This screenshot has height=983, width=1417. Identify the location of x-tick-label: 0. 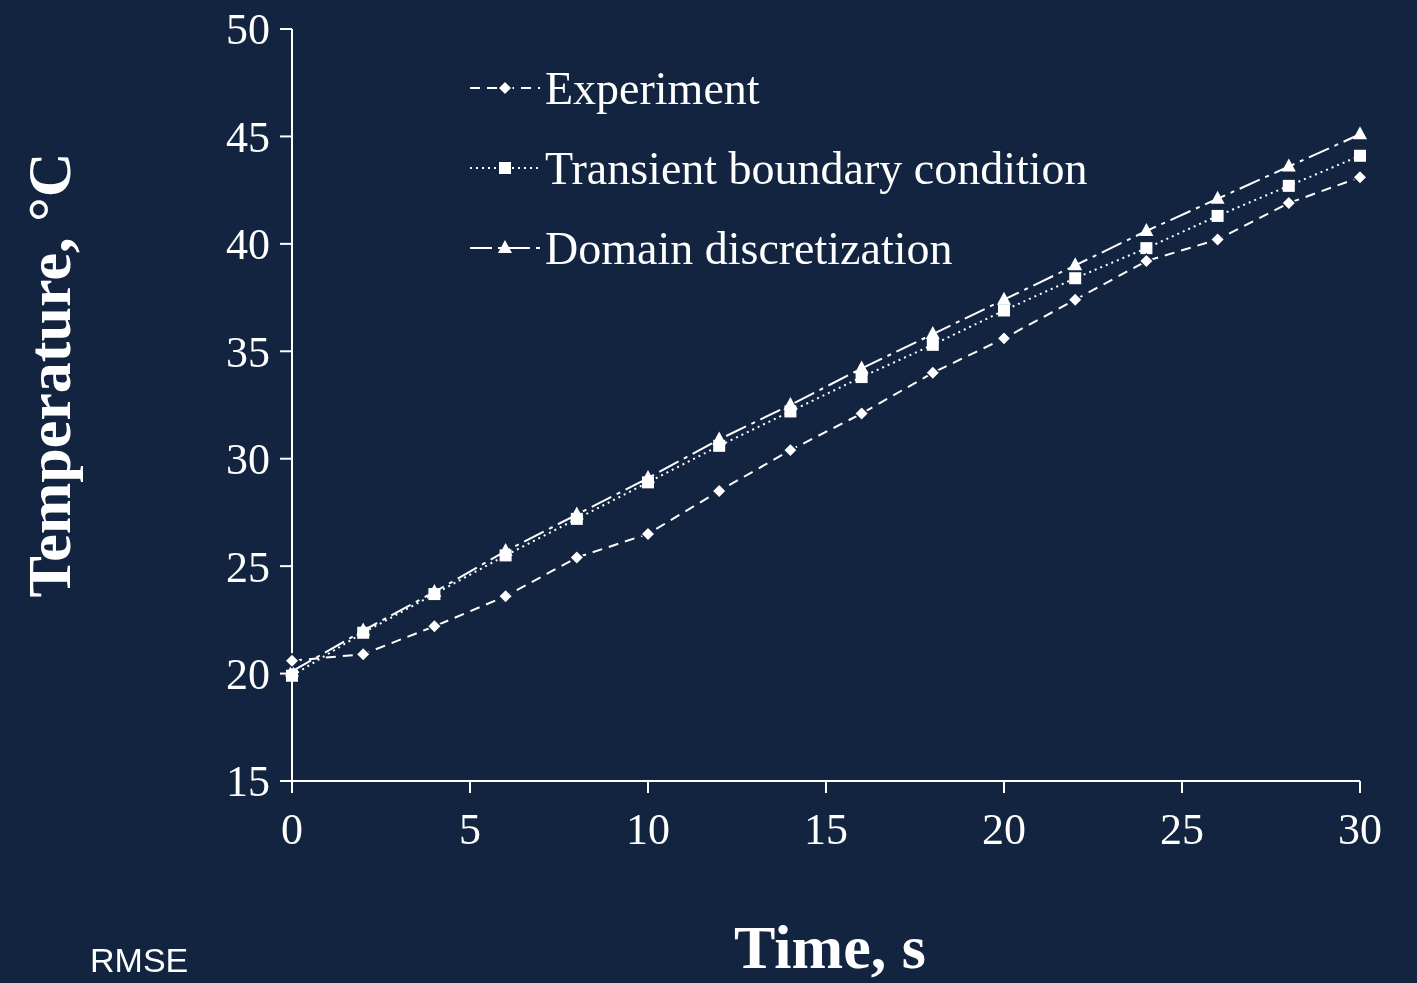
(292, 829).